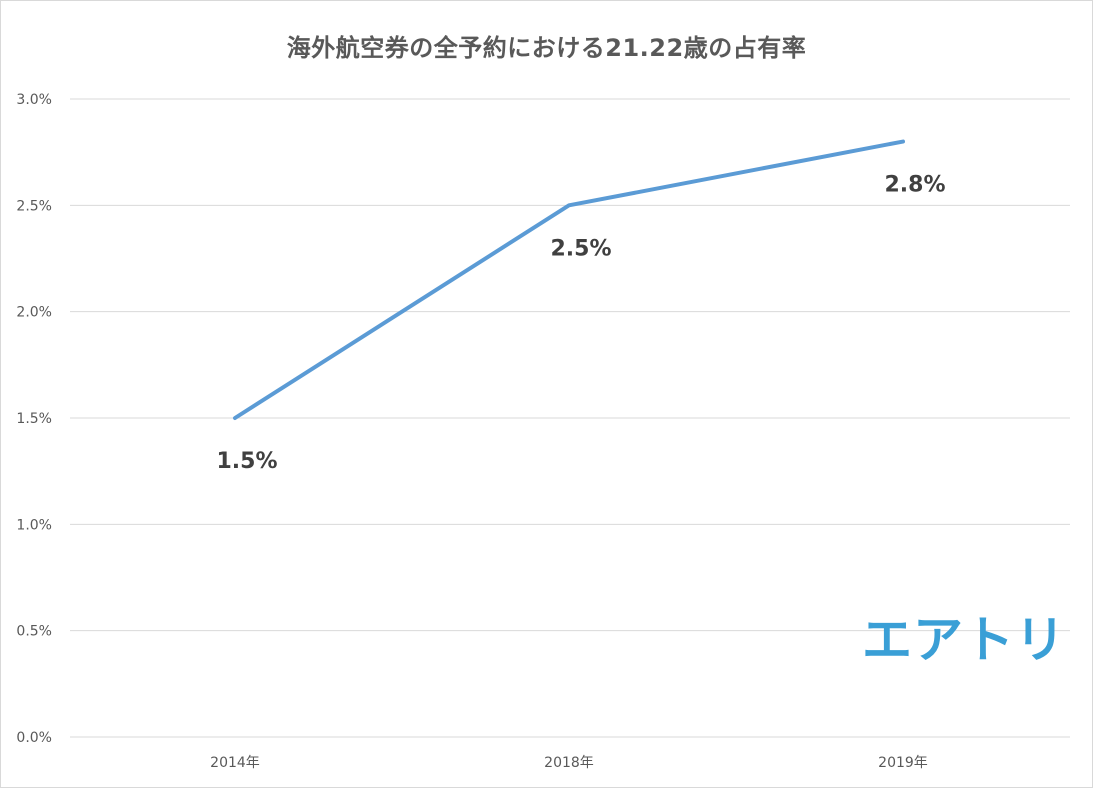 The height and width of the screenshot is (788, 1093). I want to click on x-tick-label: 2019年, so click(903, 763).